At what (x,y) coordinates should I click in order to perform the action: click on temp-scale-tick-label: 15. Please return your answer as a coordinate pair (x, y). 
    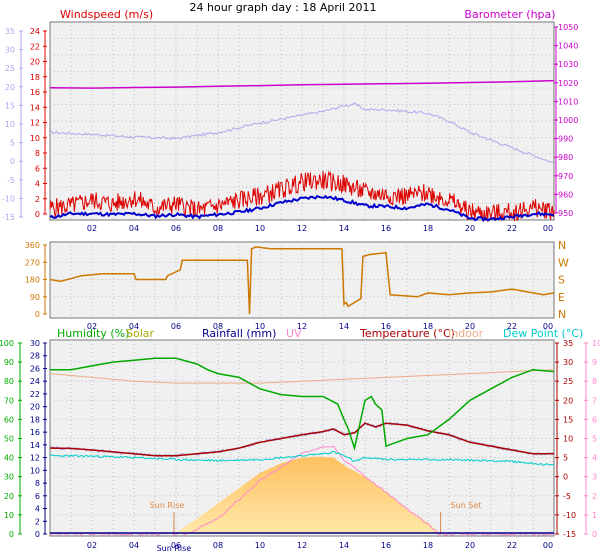
    Looking at the image, I should click on (10, 105).